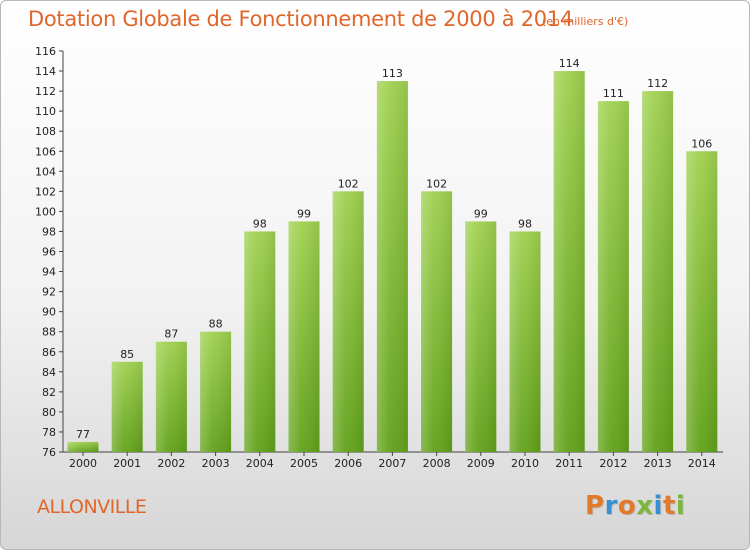 This screenshot has height=550, width=750. I want to click on x-tick-label: 2004, so click(260, 463).